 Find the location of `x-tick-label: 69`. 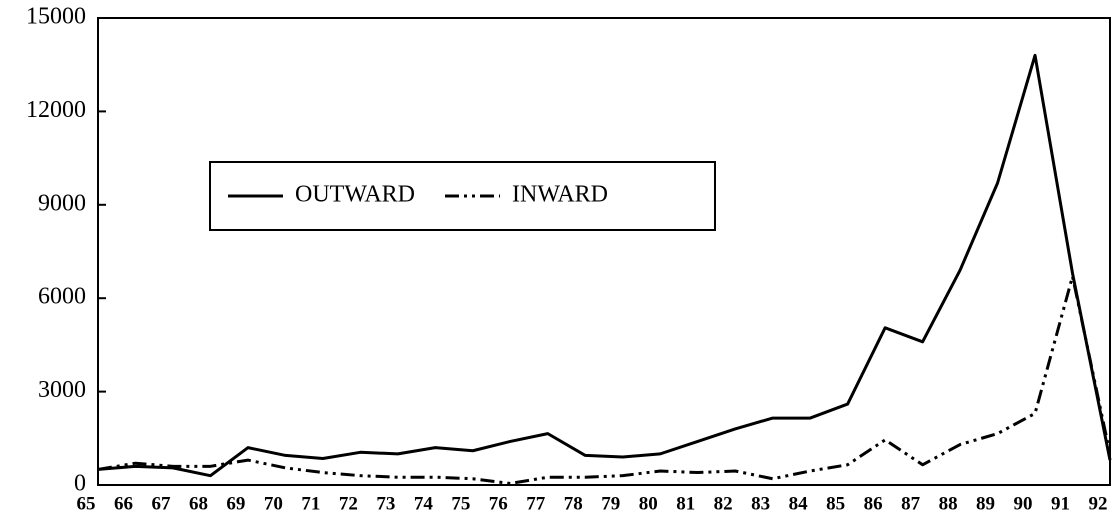

x-tick-label: 69 is located at coordinates (235, 503).